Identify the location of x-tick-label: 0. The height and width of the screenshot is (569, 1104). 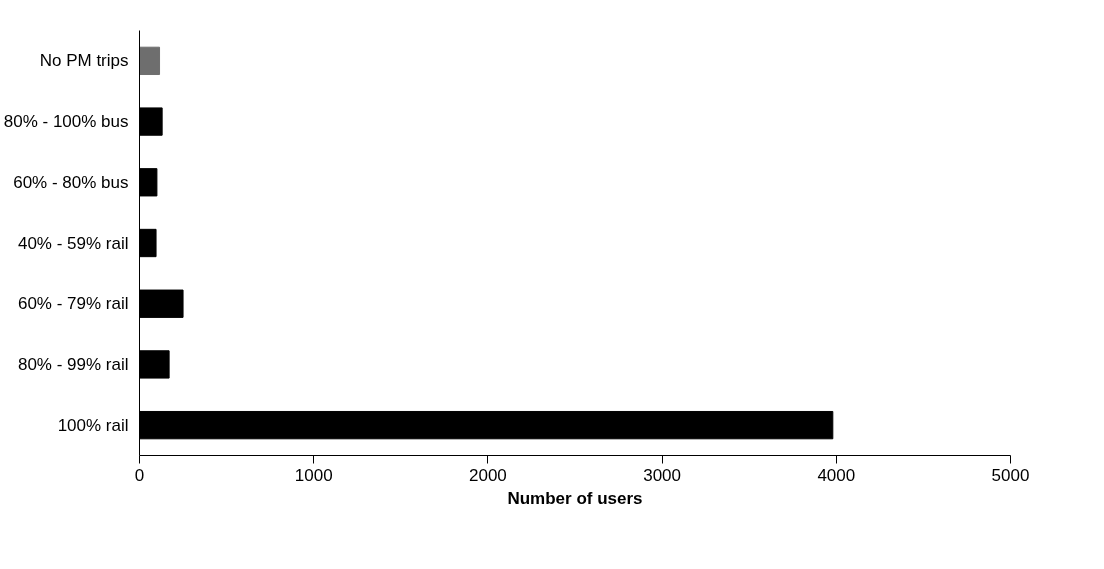
(139, 475).